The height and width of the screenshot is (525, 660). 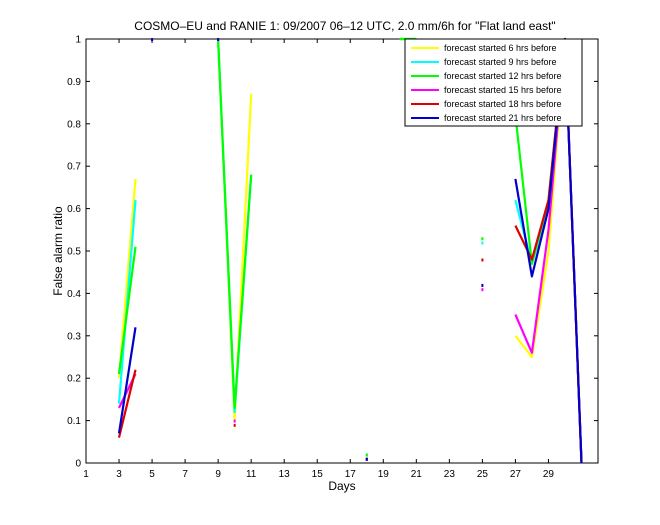 What do you see at coordinates (503, 104) in the screenshot?
I see `legend-label: forecast started 18 hrs before` at bounding box center [503, 104].